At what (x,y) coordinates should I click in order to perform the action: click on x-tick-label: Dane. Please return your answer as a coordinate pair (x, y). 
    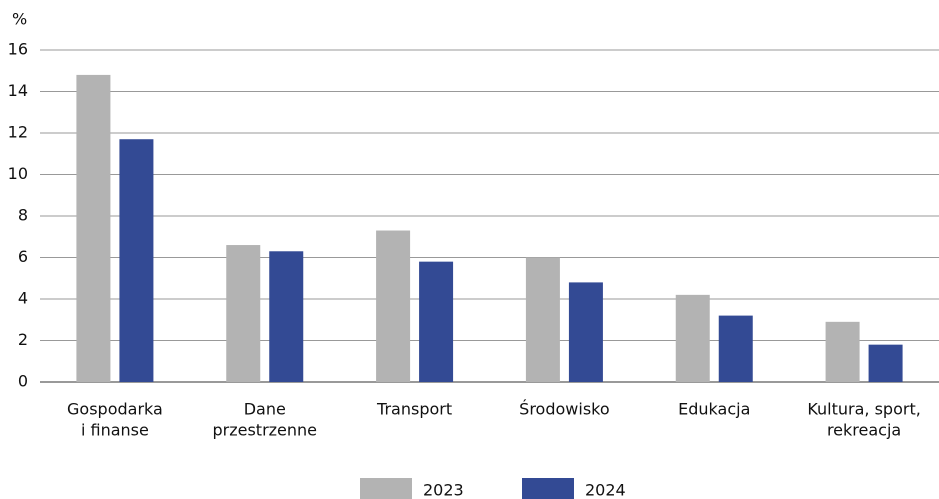
    Looking at the image, I should click on (265, 409).